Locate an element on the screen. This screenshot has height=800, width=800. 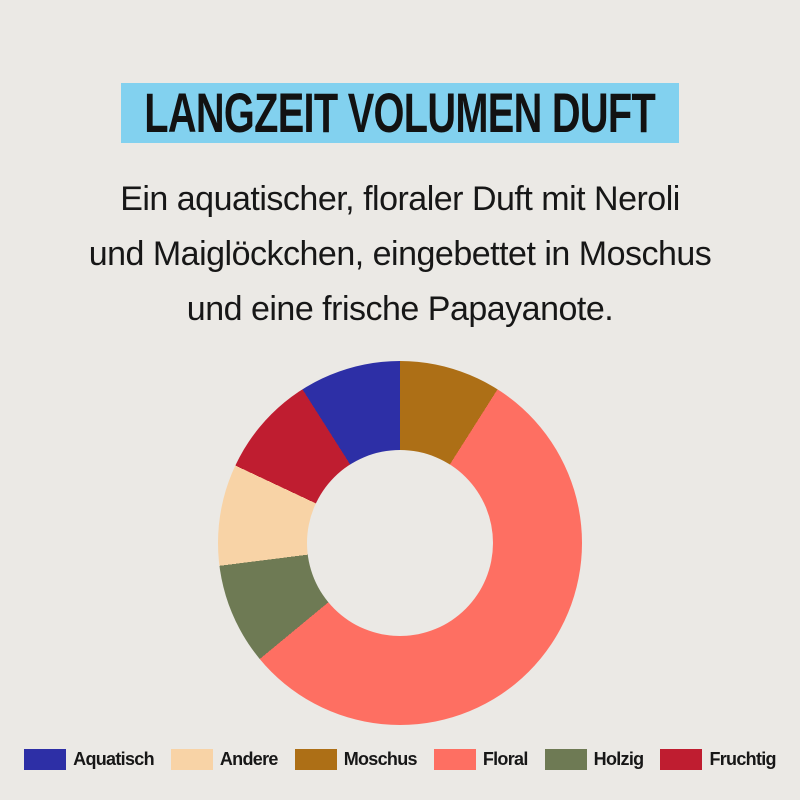
legend-swatch-floral is located at coordinates (454, 759).